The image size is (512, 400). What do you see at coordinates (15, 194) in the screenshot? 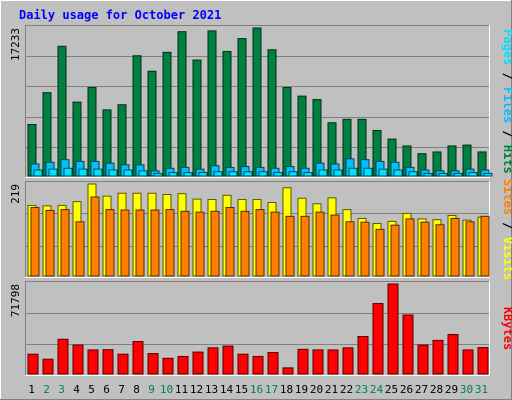
I see `y-max-label: 219` at bounding box center [15, 194].